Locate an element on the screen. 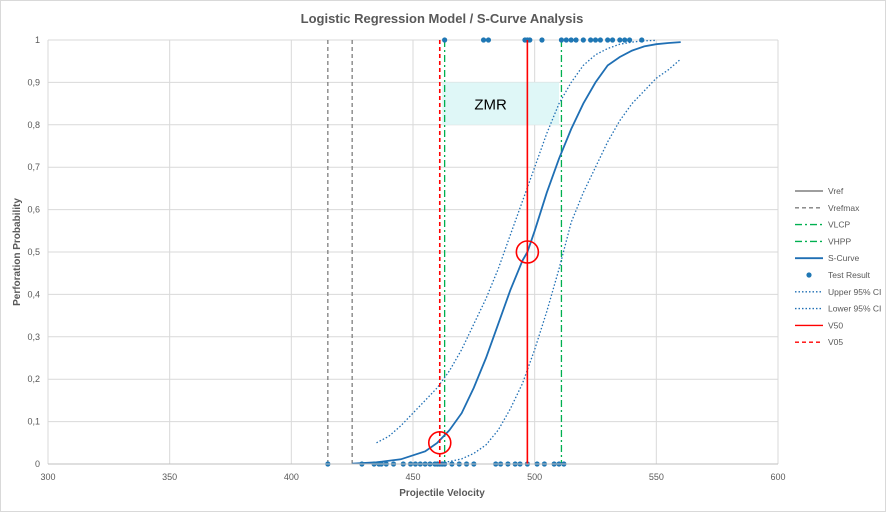  zmr-zone-rect is located at coordinates (500, 103).